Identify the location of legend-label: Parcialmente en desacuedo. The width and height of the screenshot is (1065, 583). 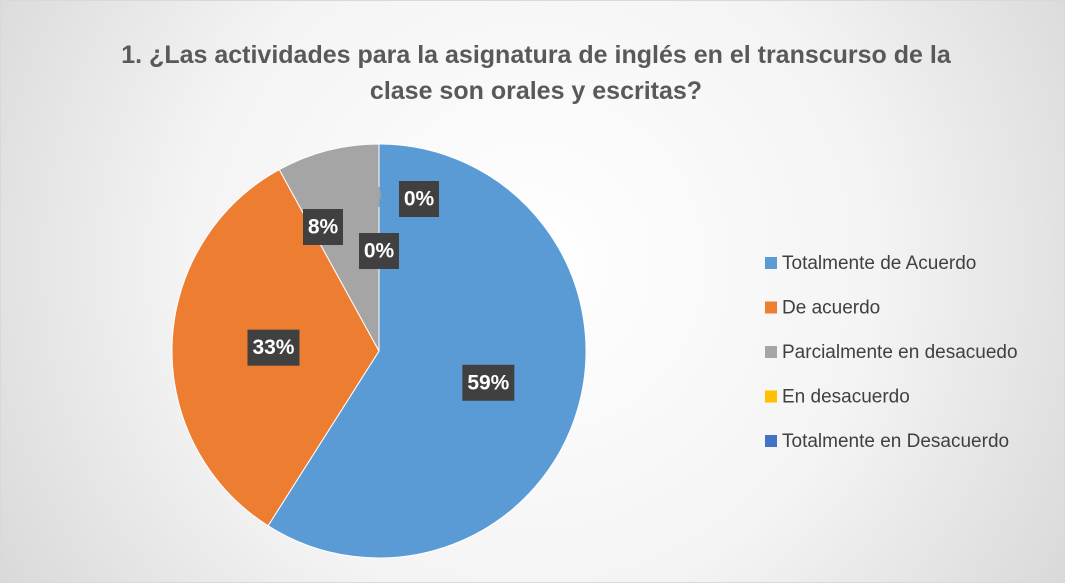
(900, 352).